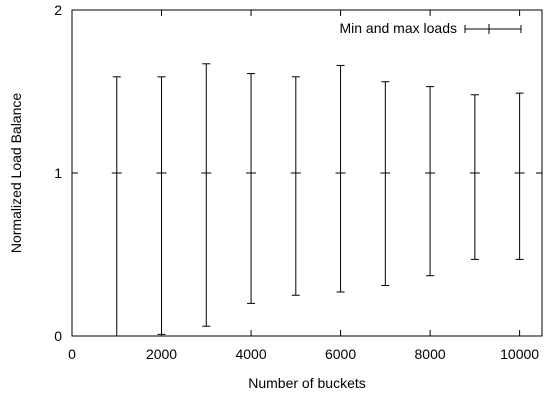 The height and width of the screenshot is (394, 550). I want to click on y-tick-label: 0, so click(58, 336).